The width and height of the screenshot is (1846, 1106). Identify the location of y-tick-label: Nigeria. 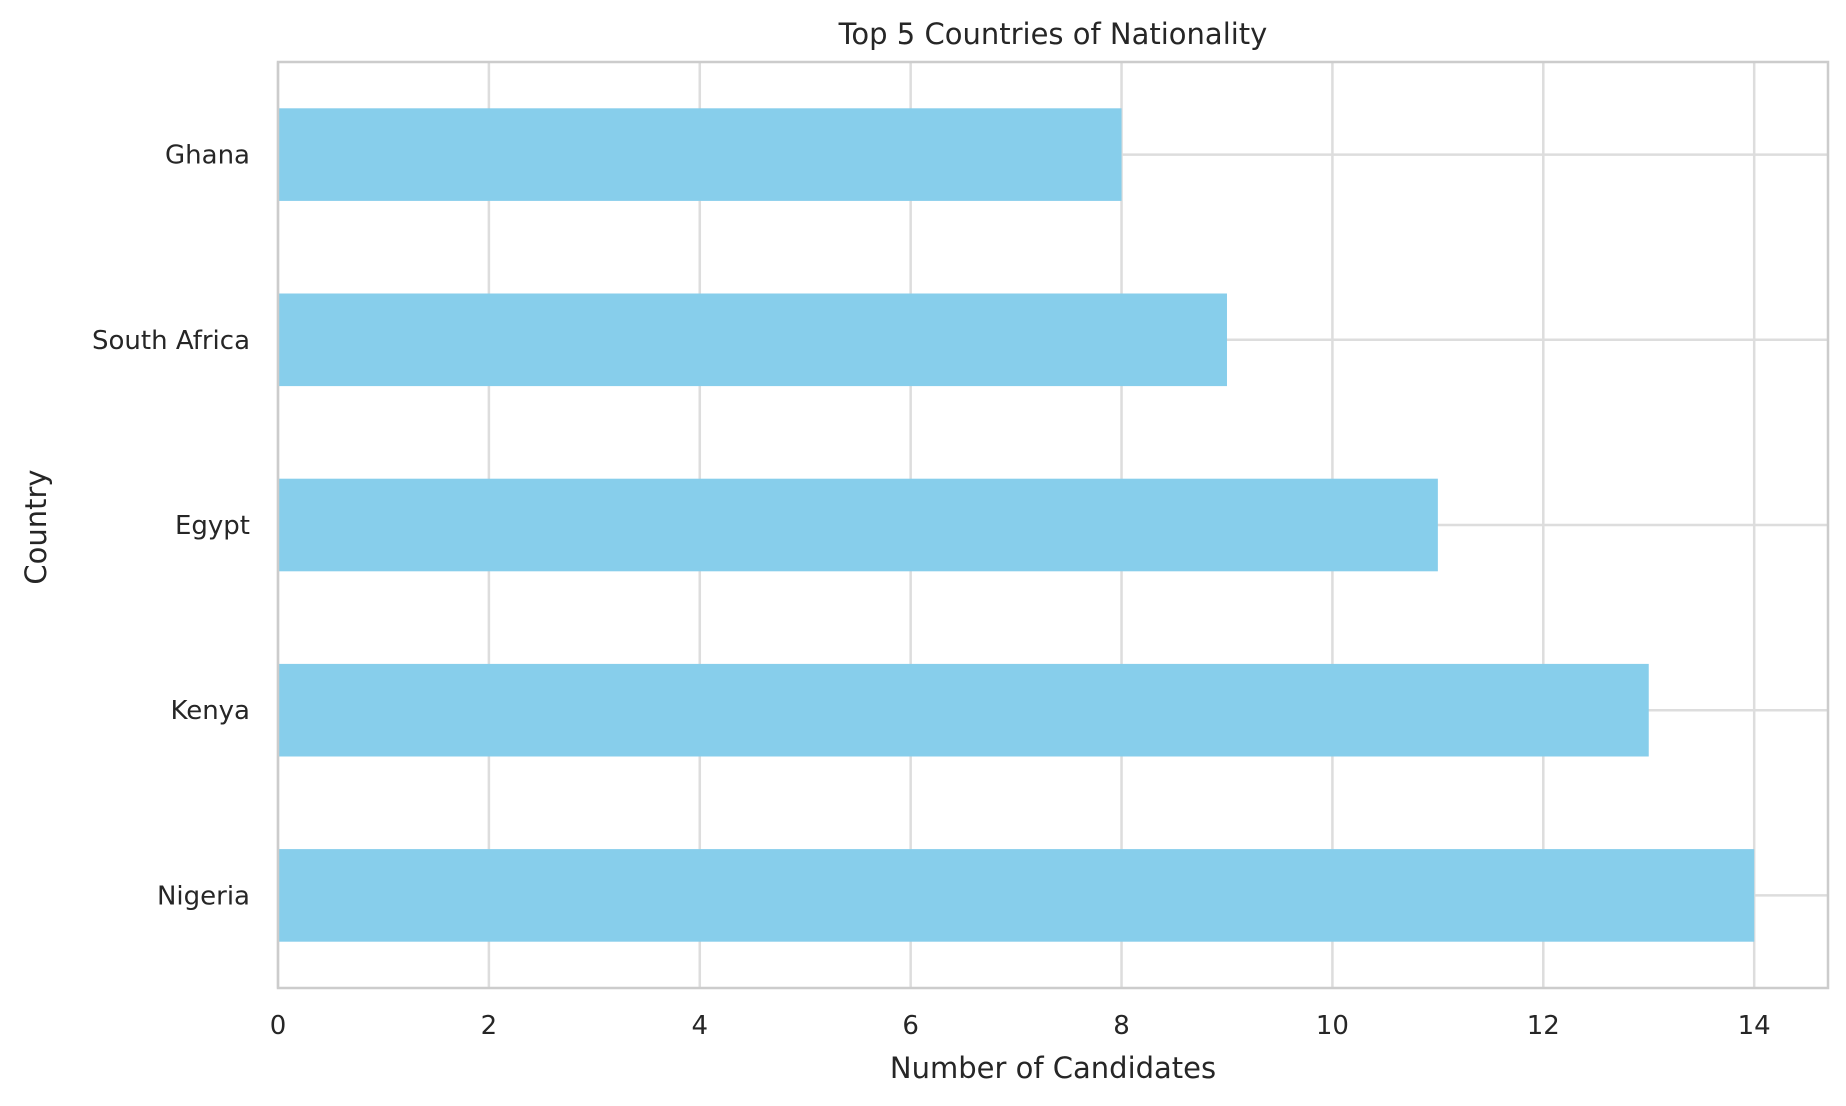
(203, 896).